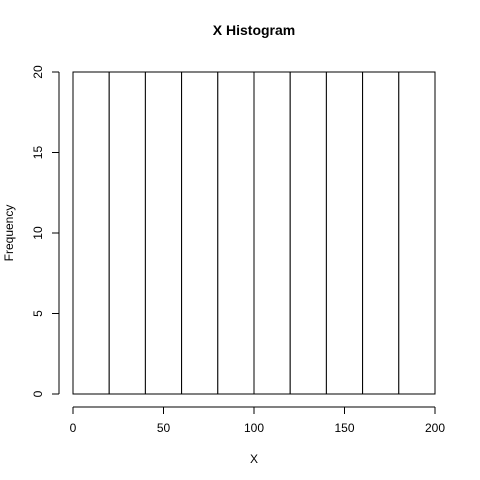 This screenshot has height=480, width=480. I want to click on y-tick-label: 20, so click(38, 72).